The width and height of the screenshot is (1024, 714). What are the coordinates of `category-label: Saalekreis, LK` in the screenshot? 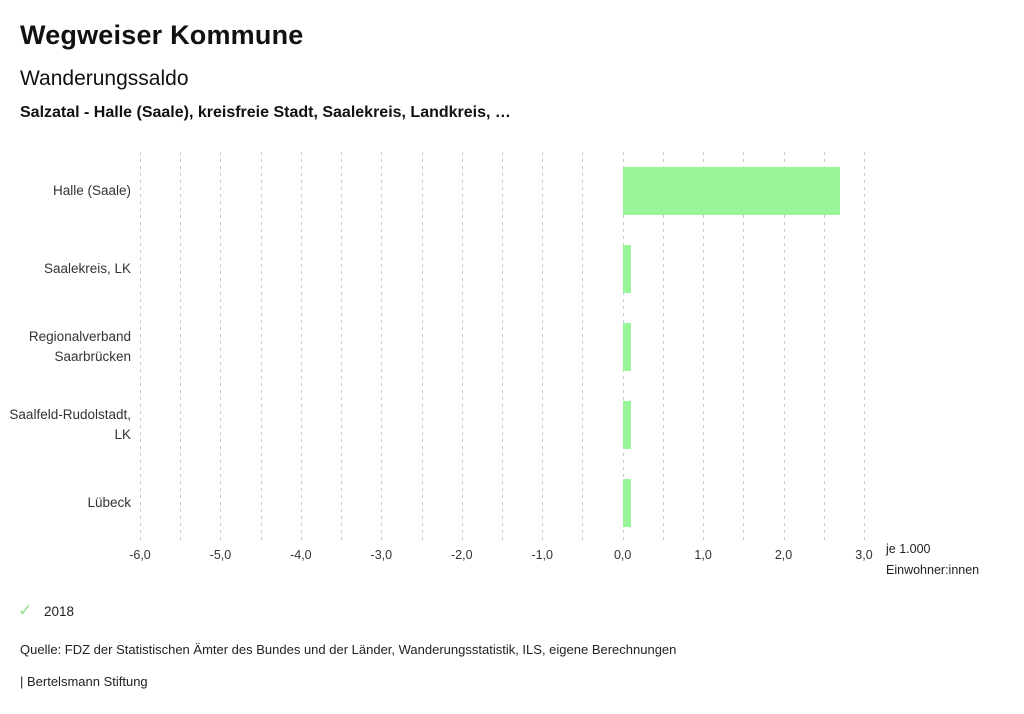 It's located at (87, 268).